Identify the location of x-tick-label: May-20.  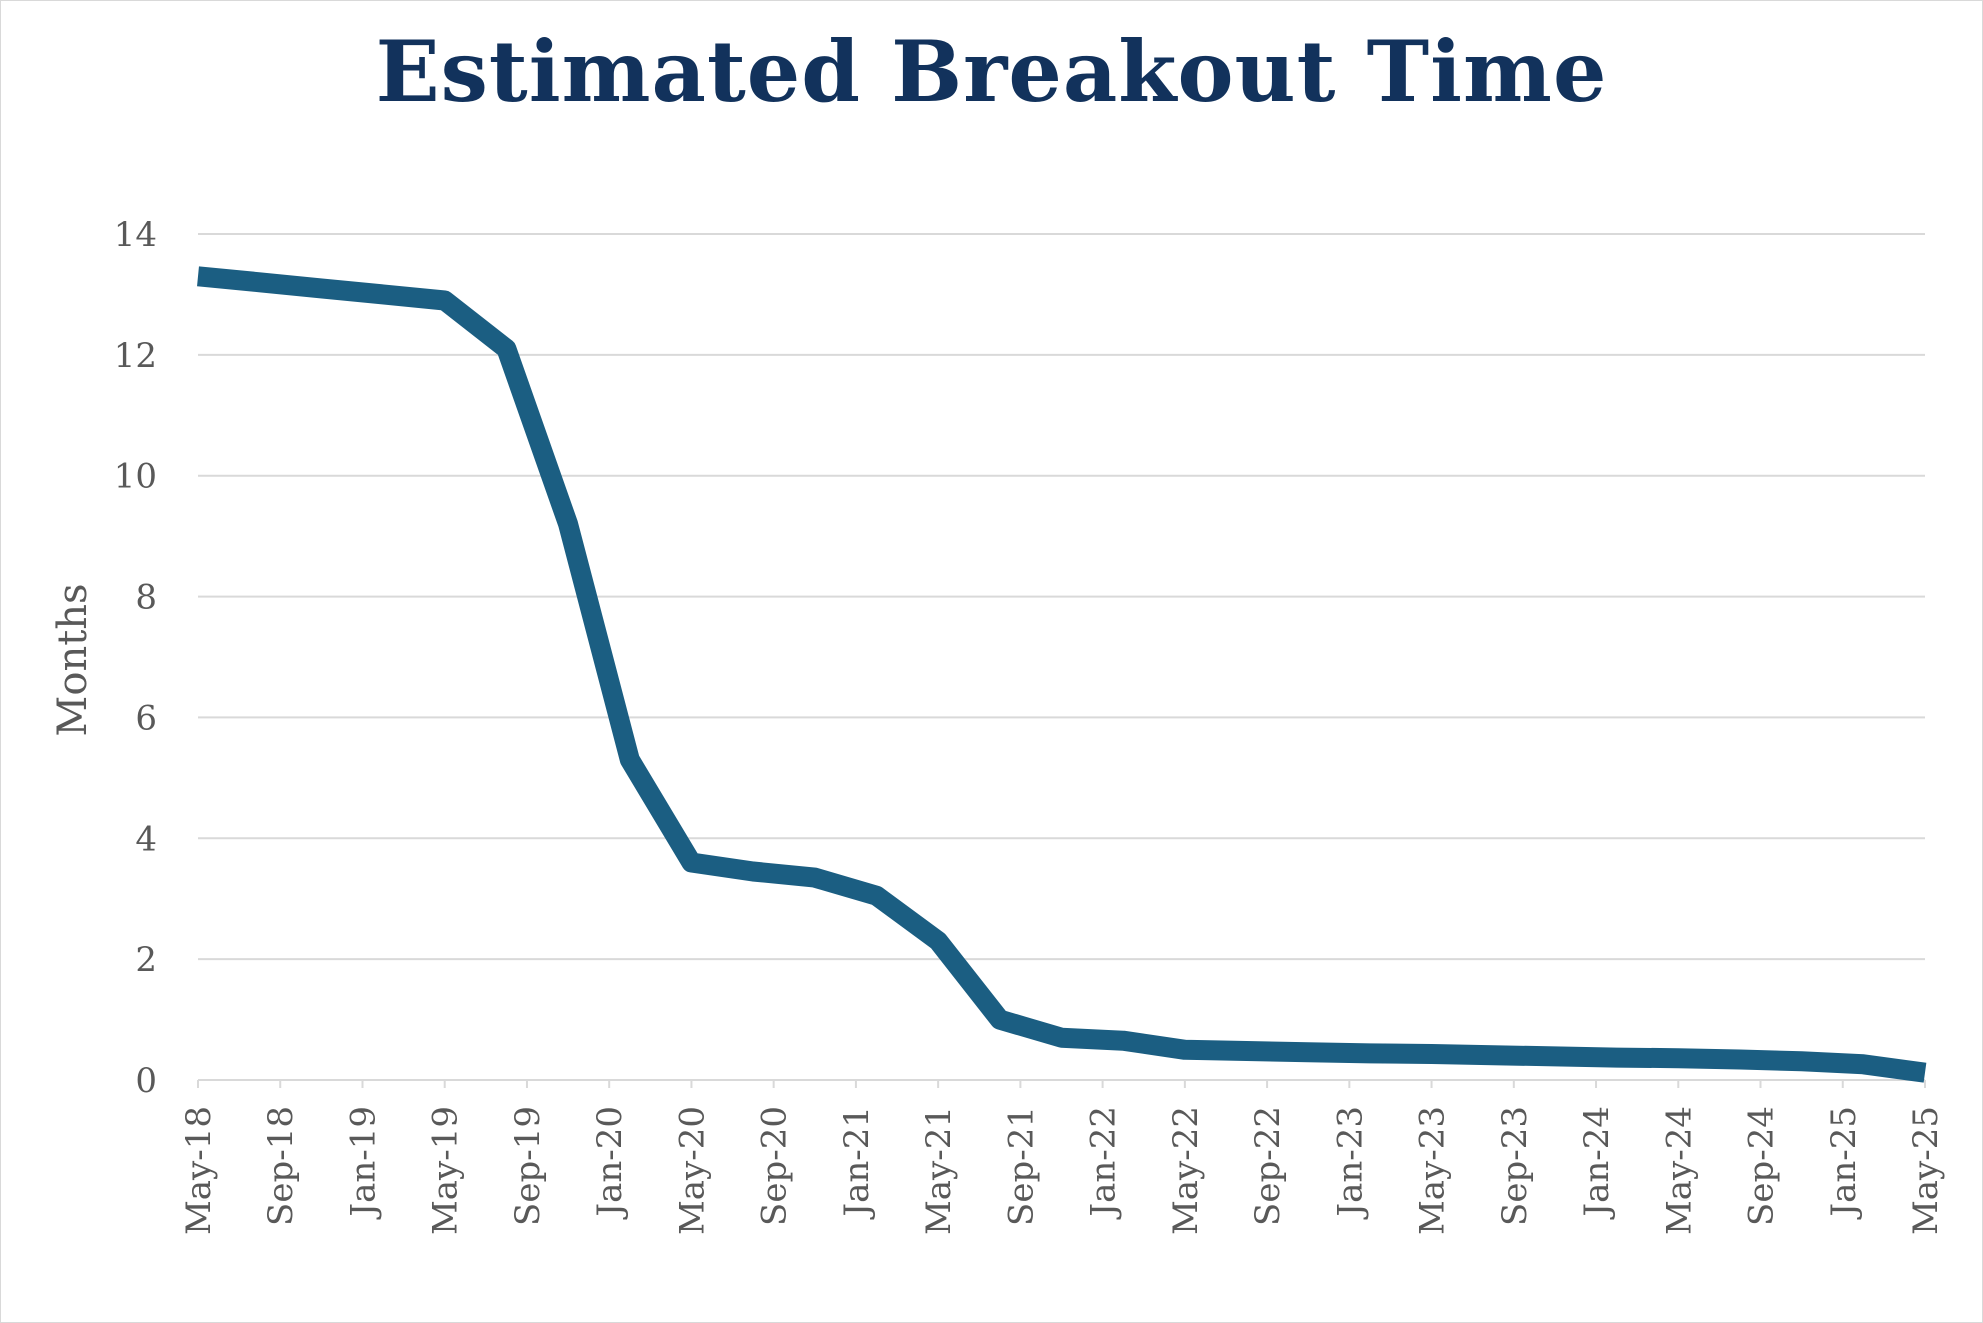
(692, 1170).